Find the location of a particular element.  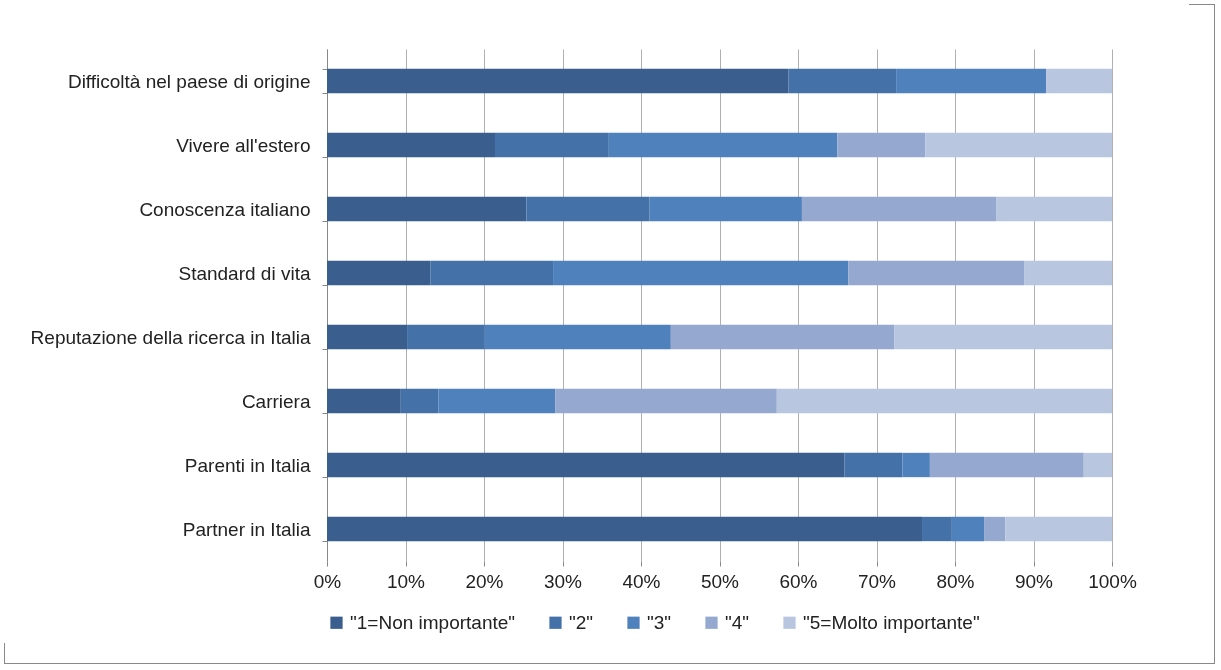

x-tick-label: 100% is located at coordinates (1112, 581).